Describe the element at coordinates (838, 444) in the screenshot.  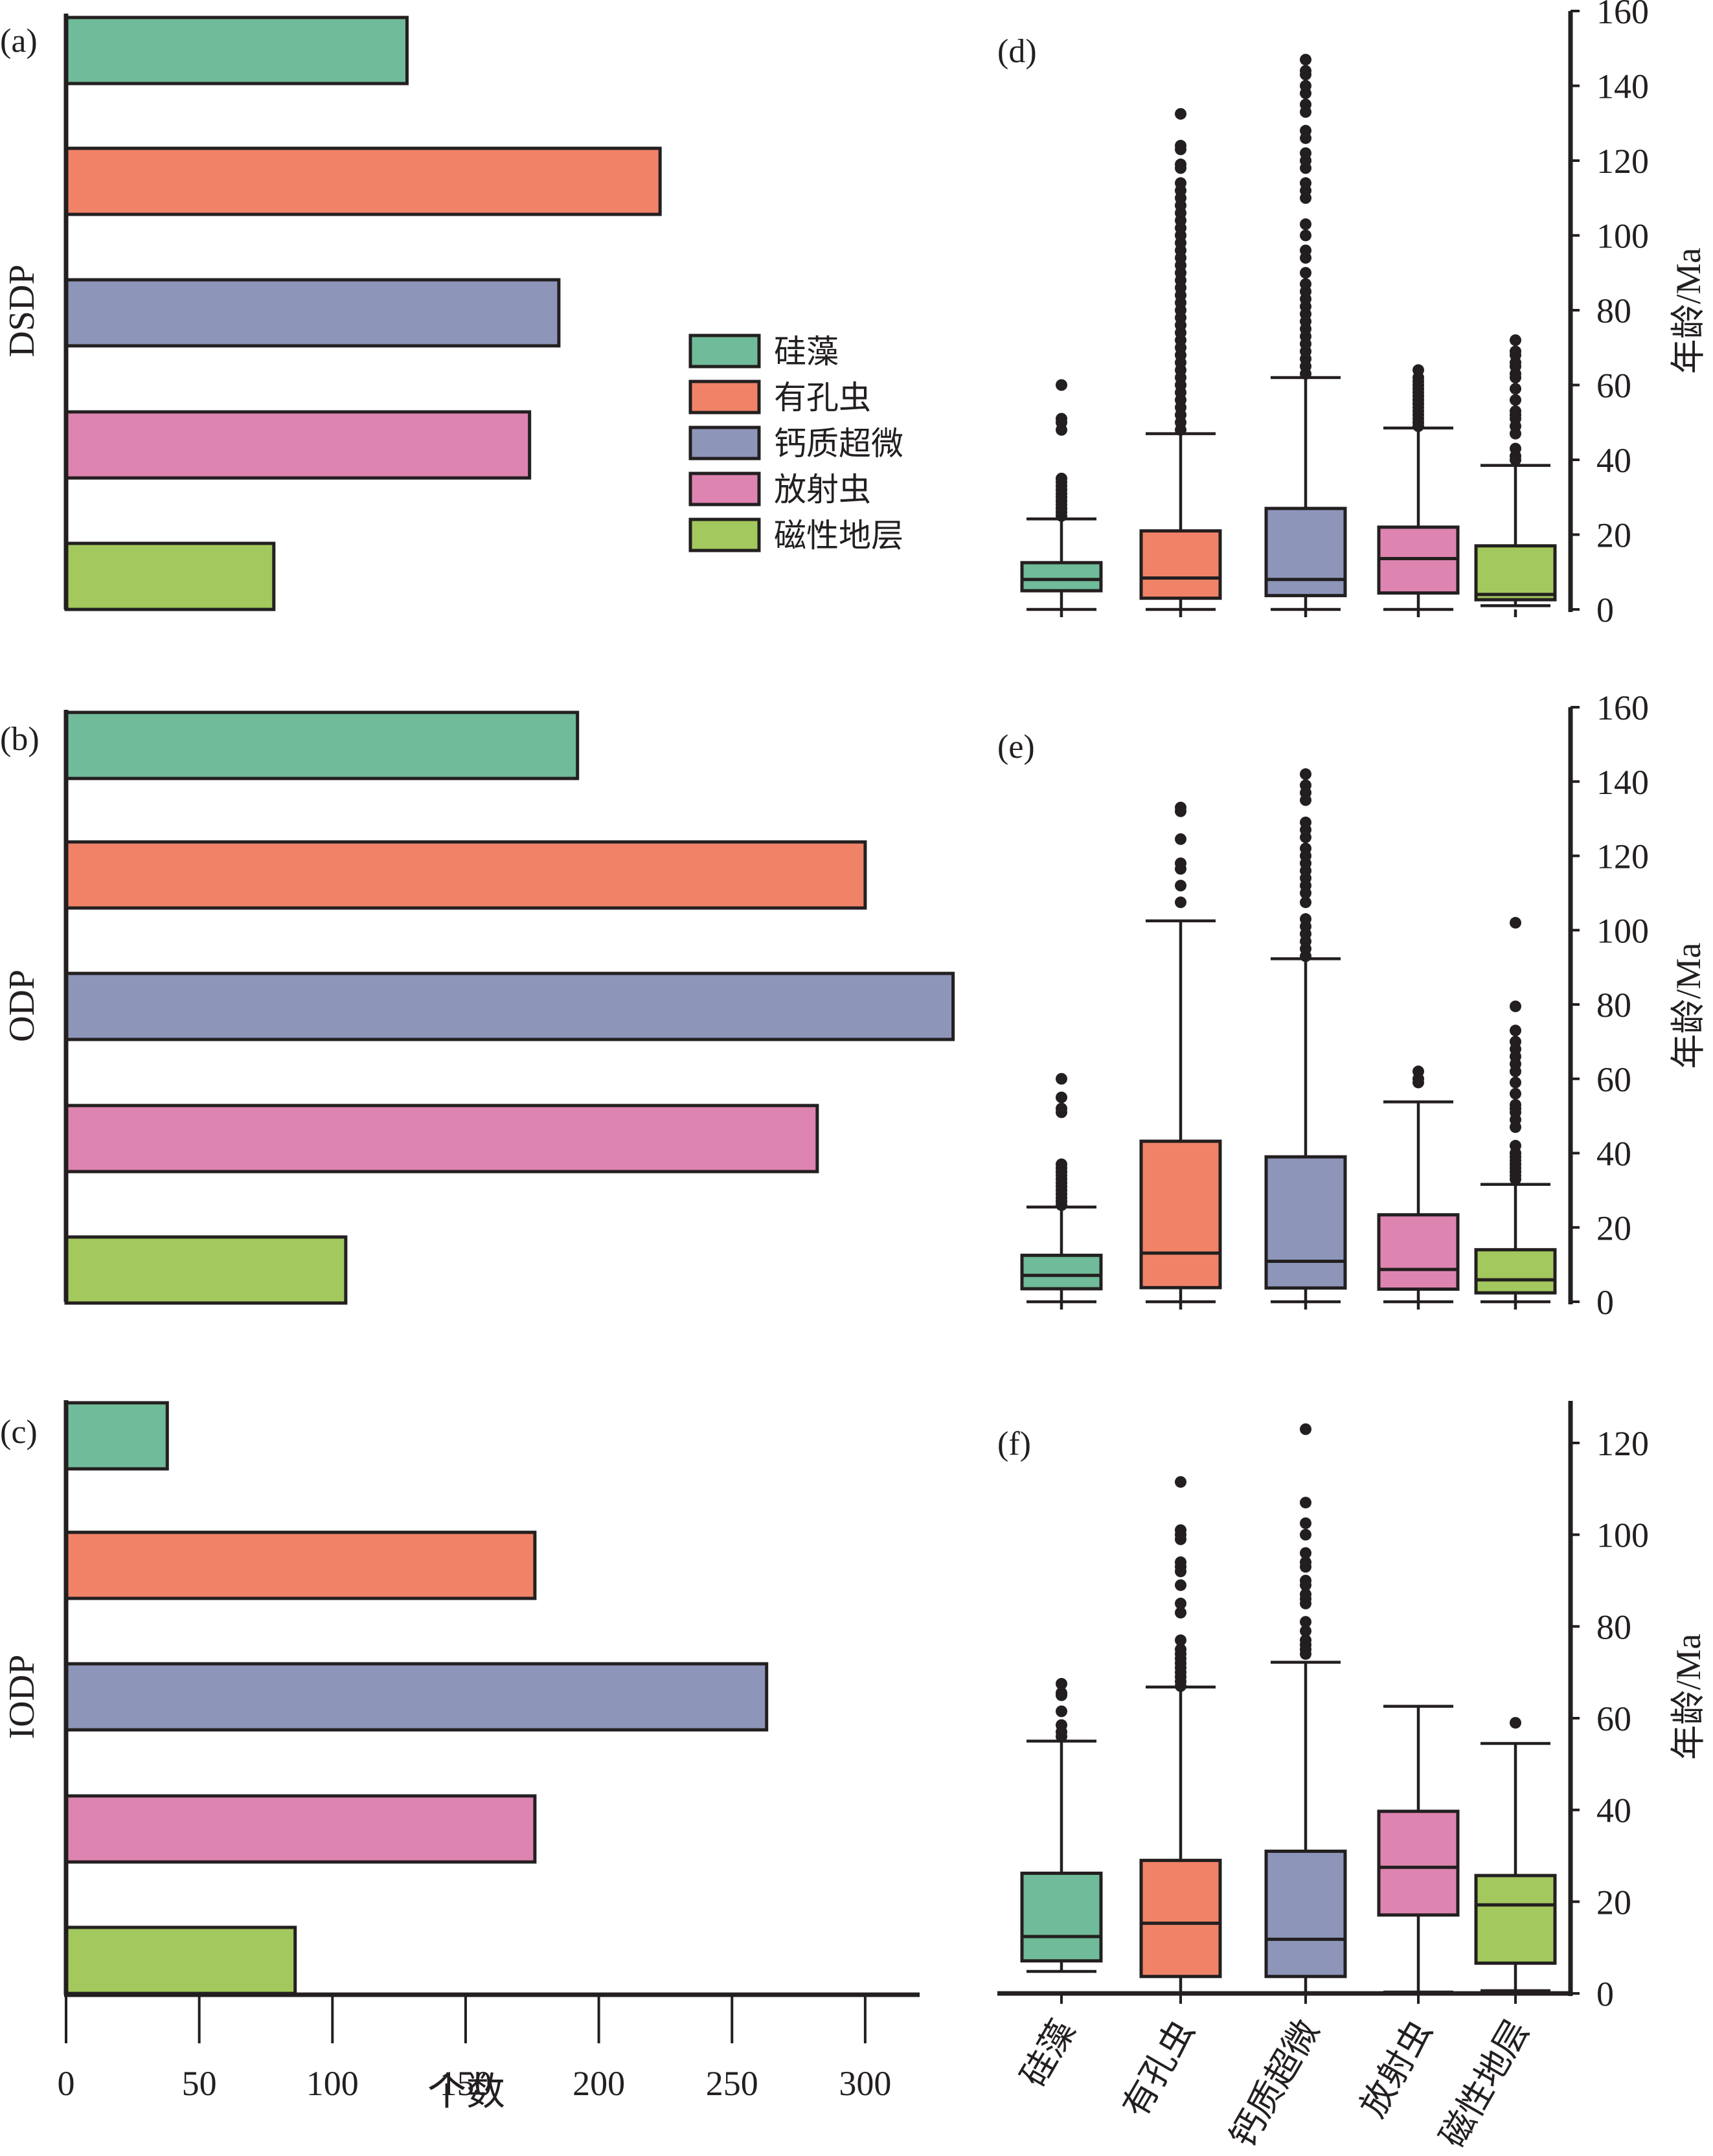
I see `legend-label: 钙质超微` at that location.